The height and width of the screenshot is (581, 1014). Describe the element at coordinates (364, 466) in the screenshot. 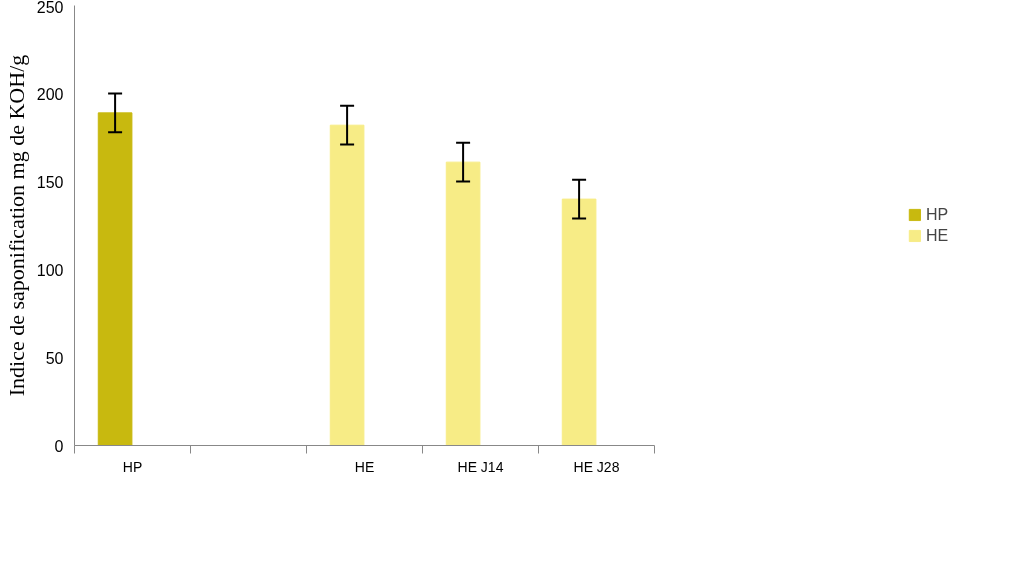

I see `x-tick-label: HE` at that location.